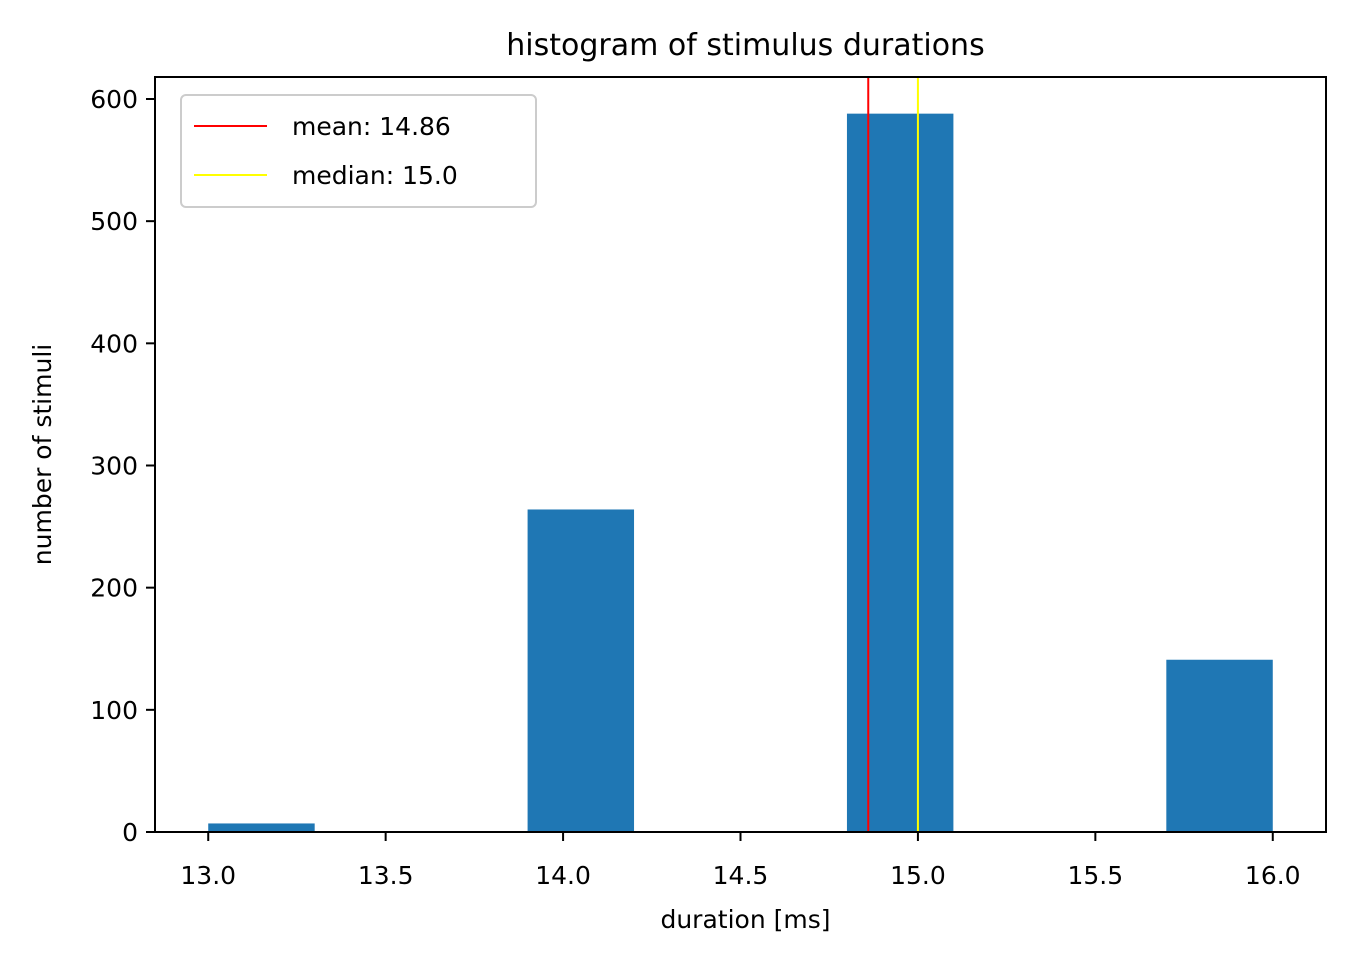 This screenshot has height=963, width=1351. What do you see at coordinates (208, 875) in the screenshot?
I see `x-tick-label: 13.0` at bounding box center [208, 875].